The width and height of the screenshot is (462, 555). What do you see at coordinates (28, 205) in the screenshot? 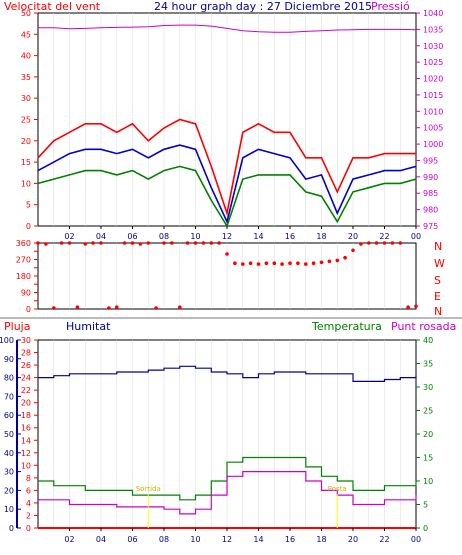
I see `speed-tick-label: 5` at bounding box center [28, 205].